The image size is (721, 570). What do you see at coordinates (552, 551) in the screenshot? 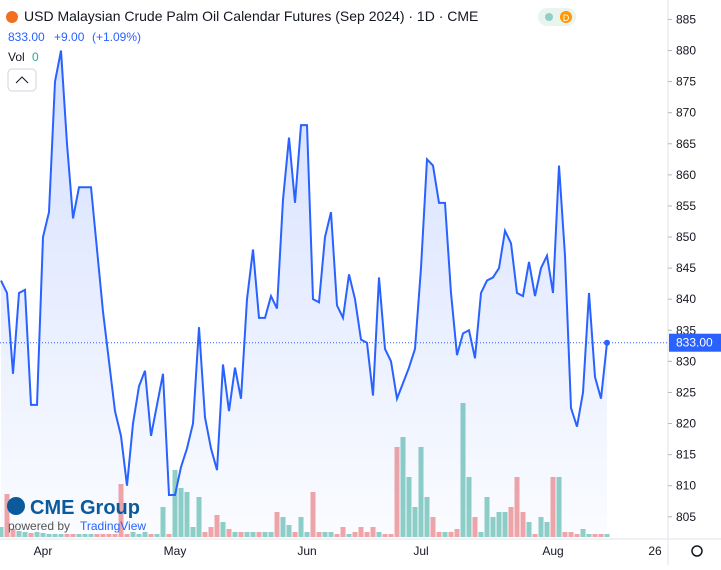
I see `x-tick-label: Aug` at bounding box center [552, 551].